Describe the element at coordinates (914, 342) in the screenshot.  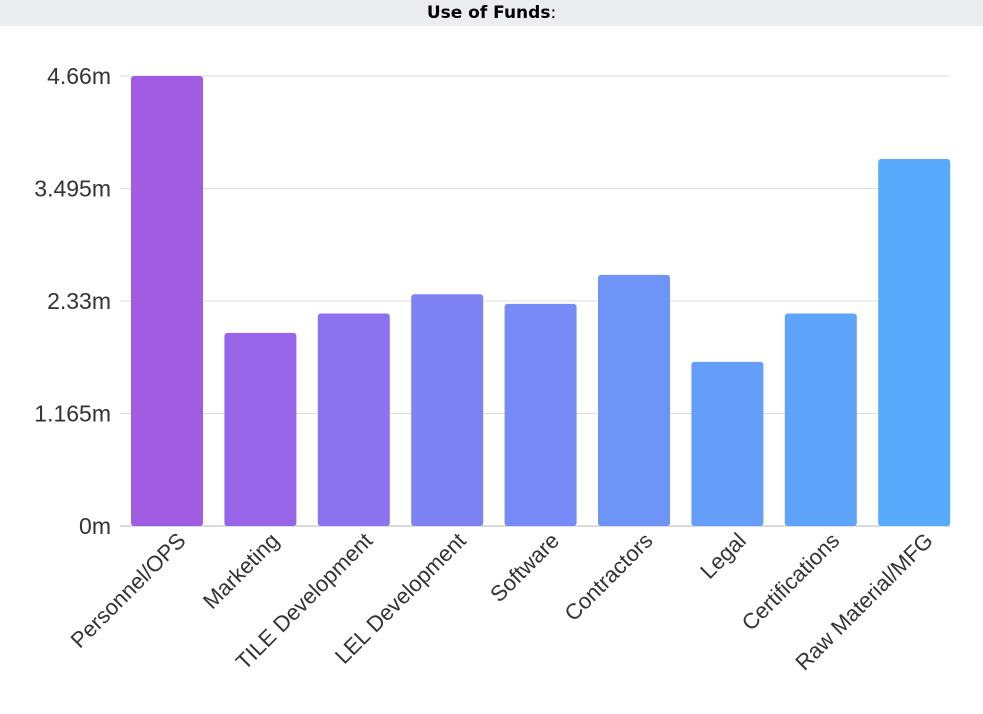
I see `bar-raw-material-mfg` at that location.